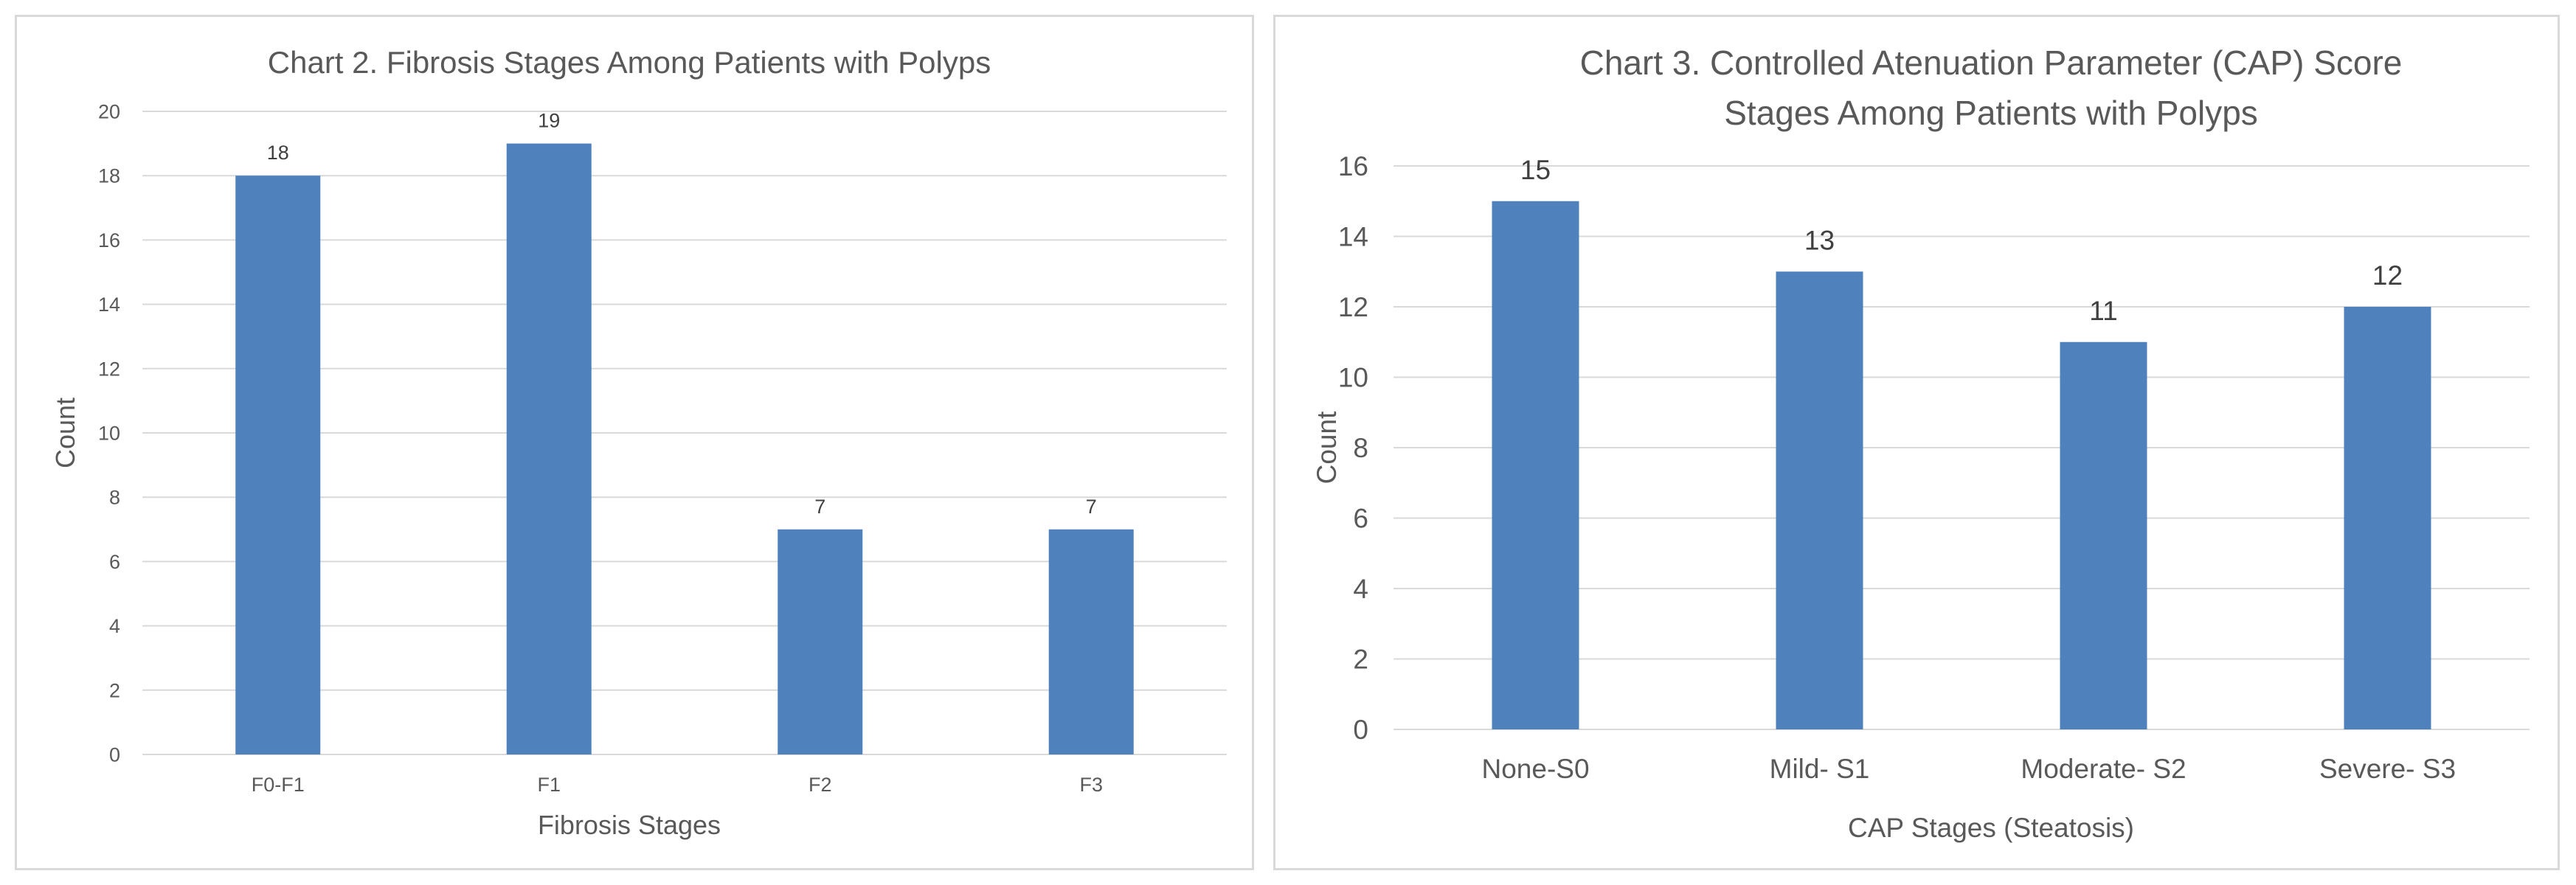 This screenshot has width=2576, height=885. I want to click on x-category-label: Moderate- S2, so click(2103, 769).